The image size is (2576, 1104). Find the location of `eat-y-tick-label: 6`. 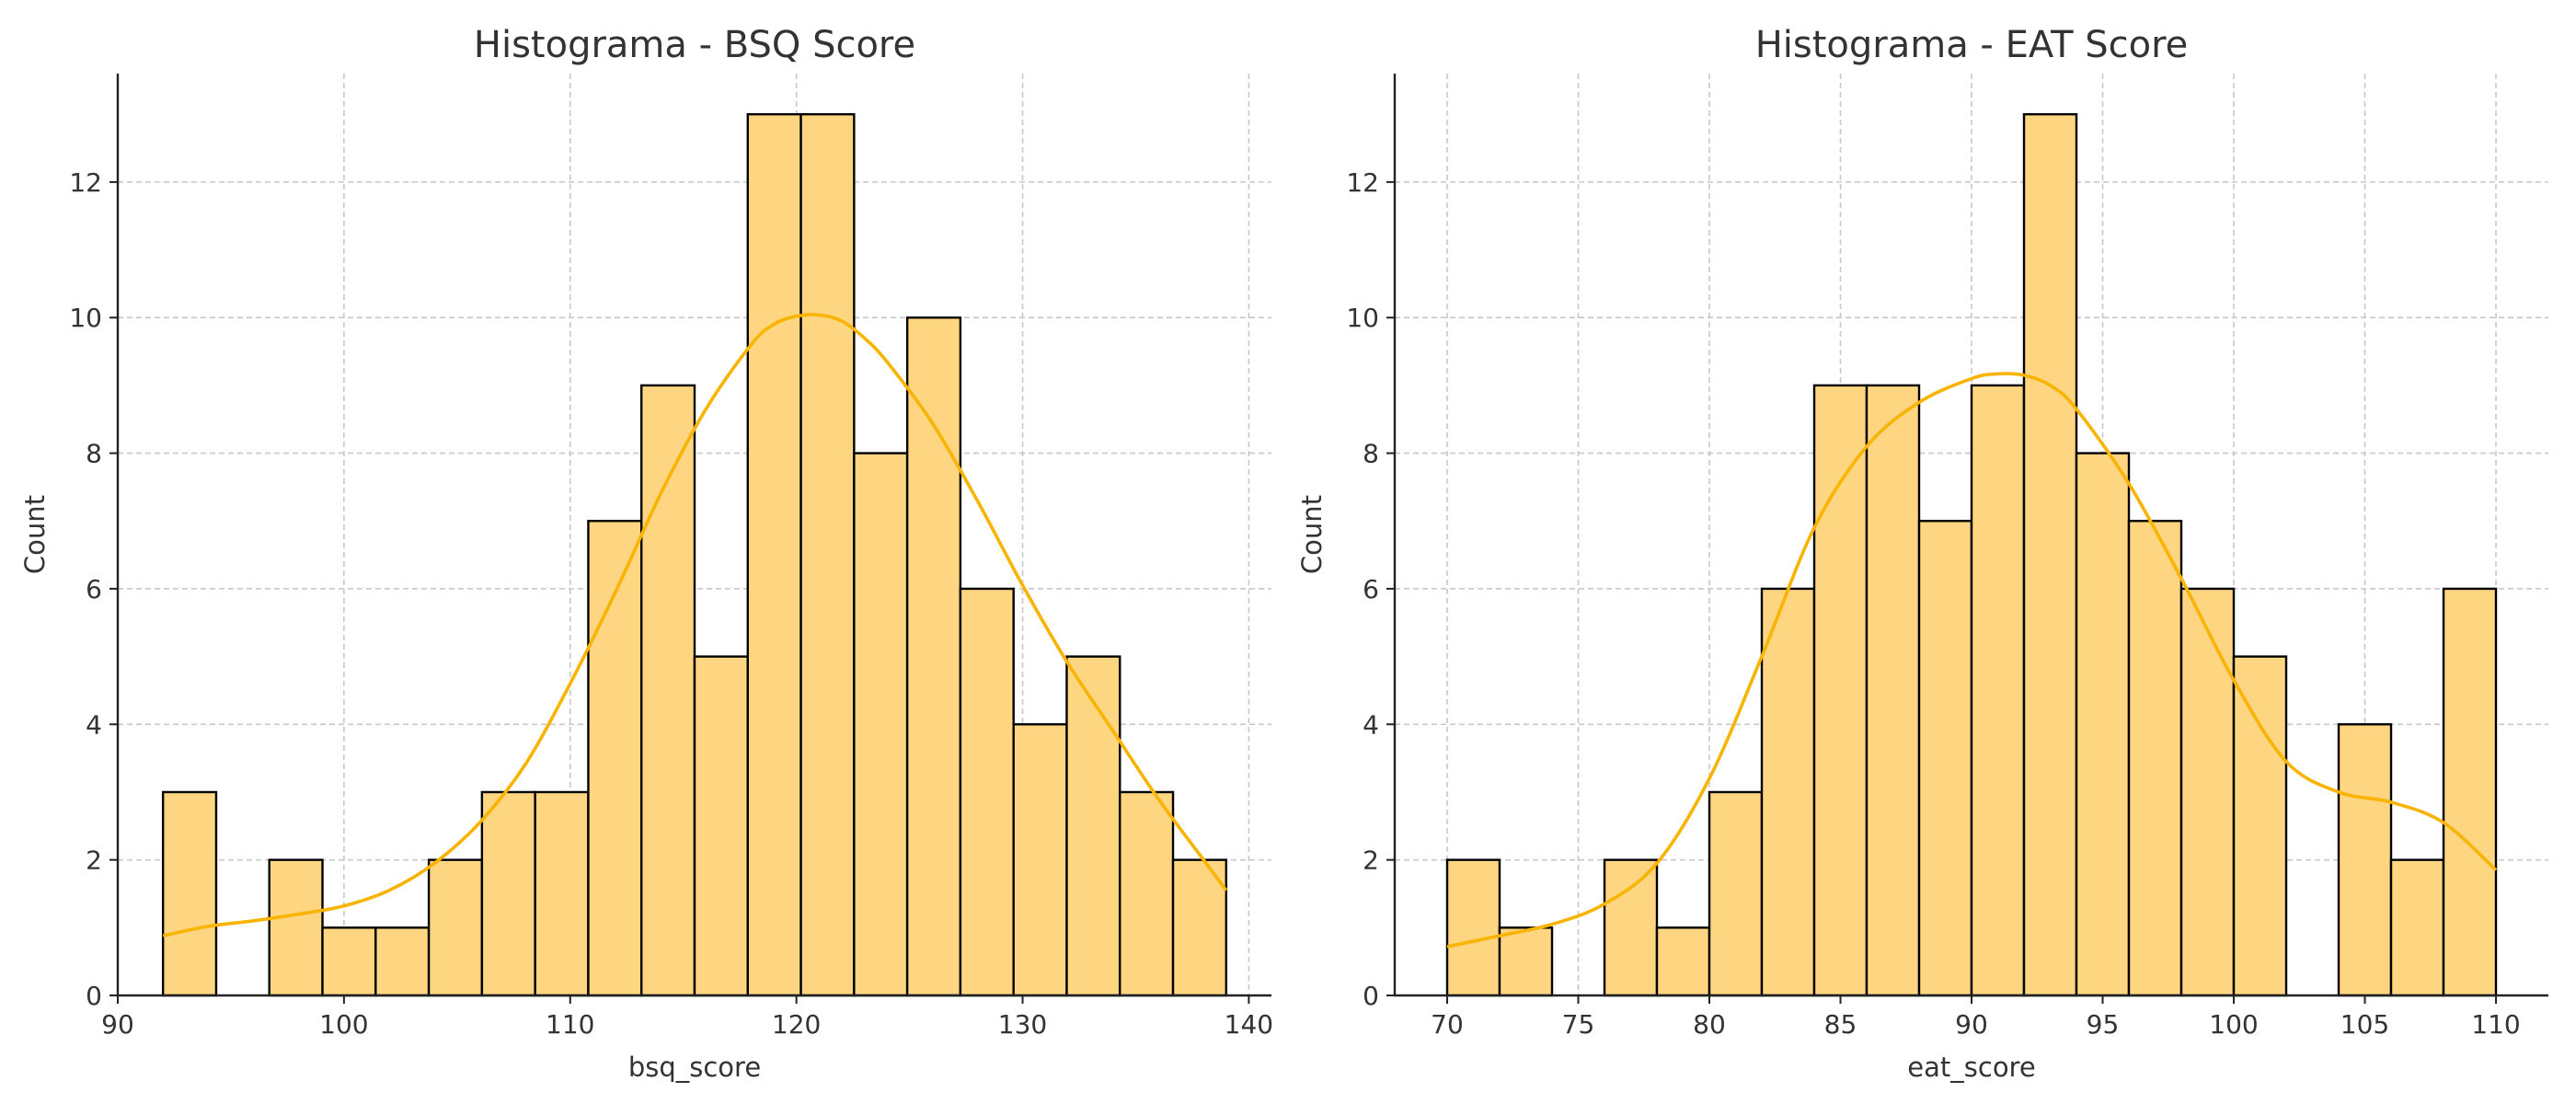

eat-y-tick-label: 6 is located at coordinates (1371, 589).